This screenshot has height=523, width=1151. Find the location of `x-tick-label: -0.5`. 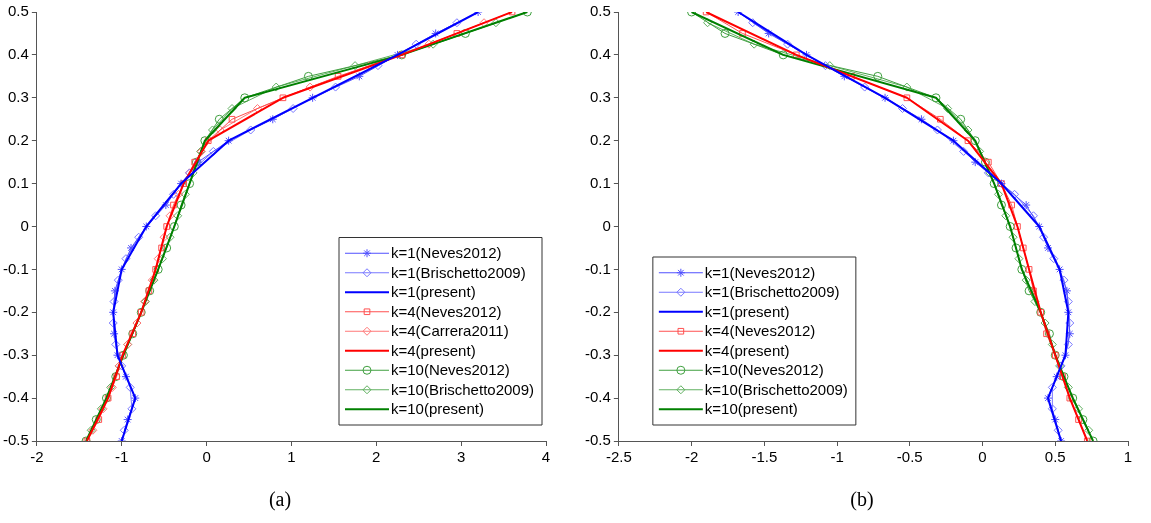

x-tick-label: -0.5 is located at coordinates (909, 457).